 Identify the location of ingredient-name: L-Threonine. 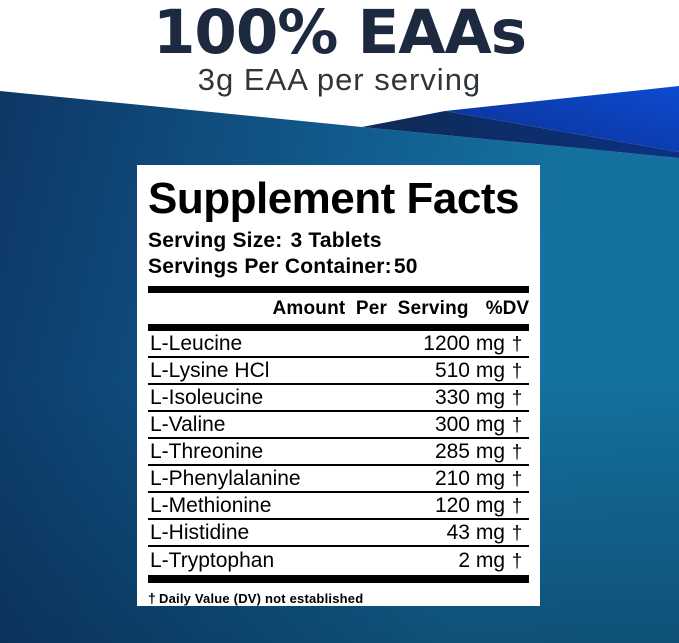
(207, 451).